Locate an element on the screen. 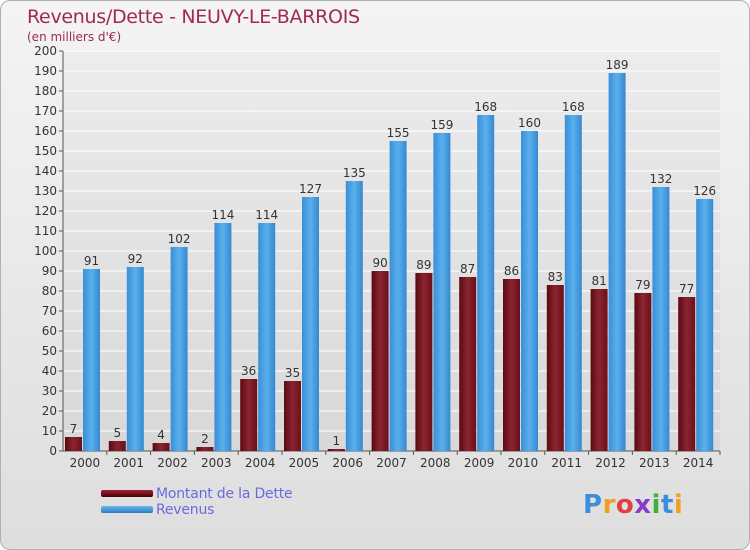  legend-label-revenus: Revenus is located at coordinates (185, 510).